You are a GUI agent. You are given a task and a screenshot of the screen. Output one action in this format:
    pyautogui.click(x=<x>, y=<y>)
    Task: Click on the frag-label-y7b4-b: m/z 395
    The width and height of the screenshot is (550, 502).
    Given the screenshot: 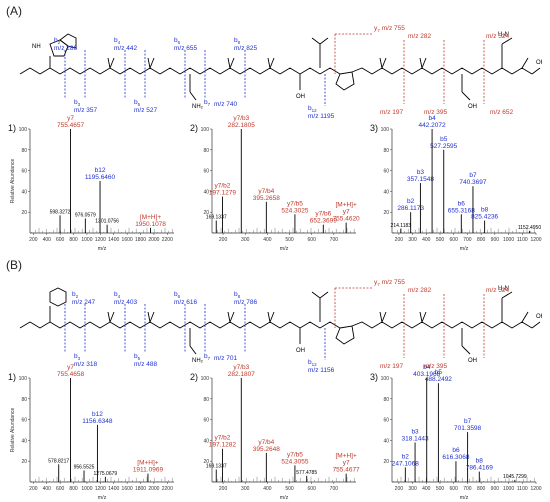 What is the action you would take?
    pyautogui.click(x=436, y=366)
    